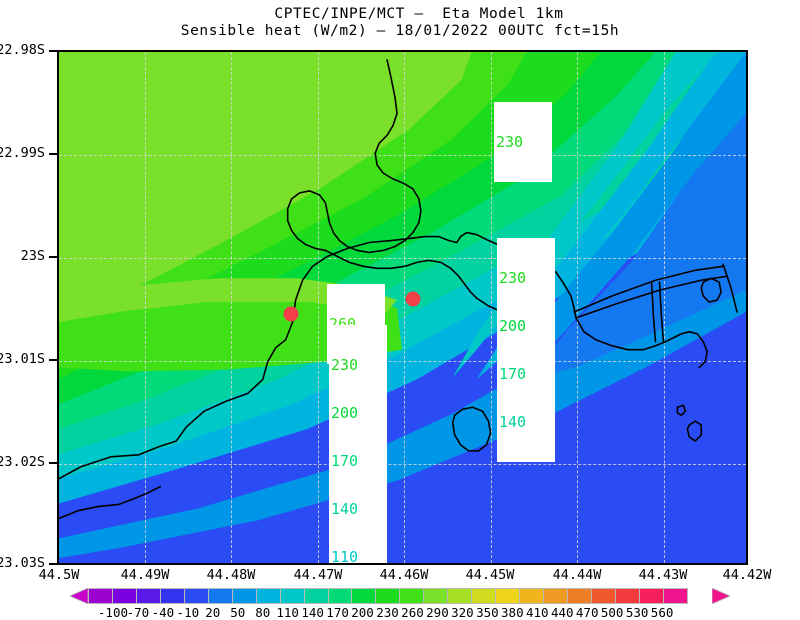 Image resolution: width=800 pixels, height=620 pixels. What do you see at coordinates (231, 575) in the screenshot?
I see `x-tick-label: 44.48W` at bounding box center [231, 575].